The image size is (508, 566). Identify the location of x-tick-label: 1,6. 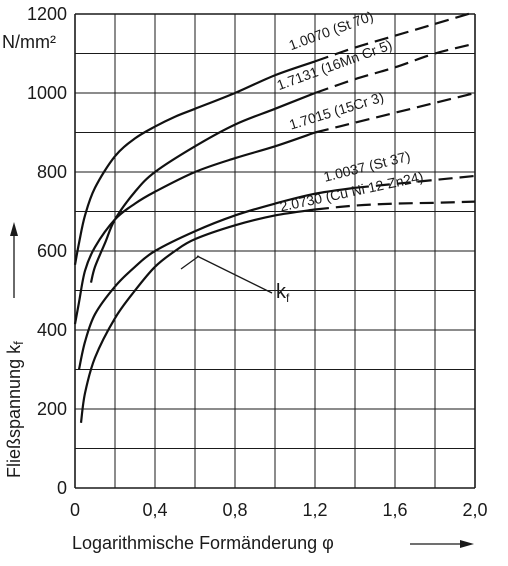
(394, 510).